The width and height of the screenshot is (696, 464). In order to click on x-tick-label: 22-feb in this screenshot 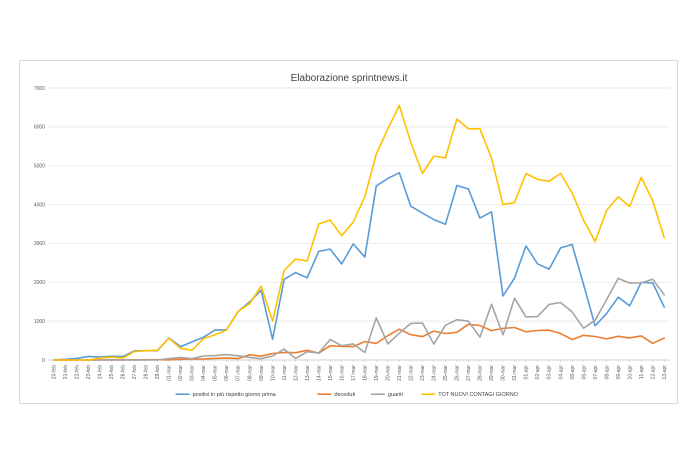, I will do `click(77, 372)`.